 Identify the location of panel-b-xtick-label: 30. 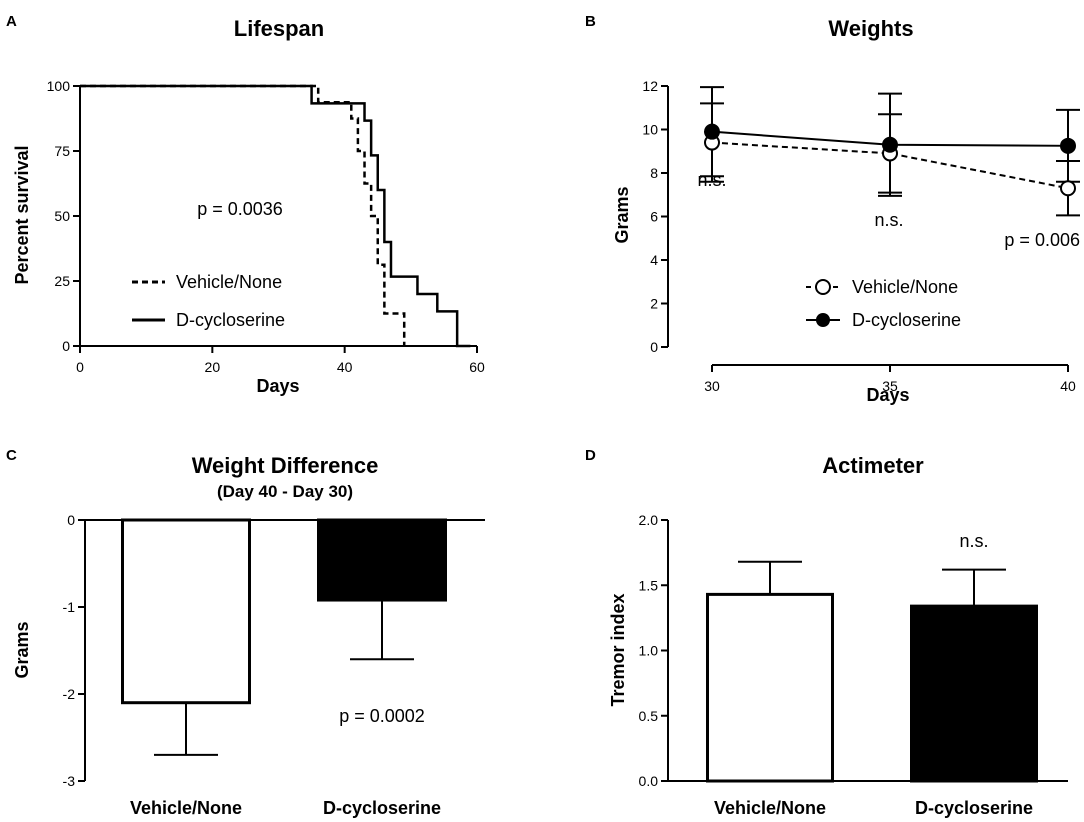
(712, 386).